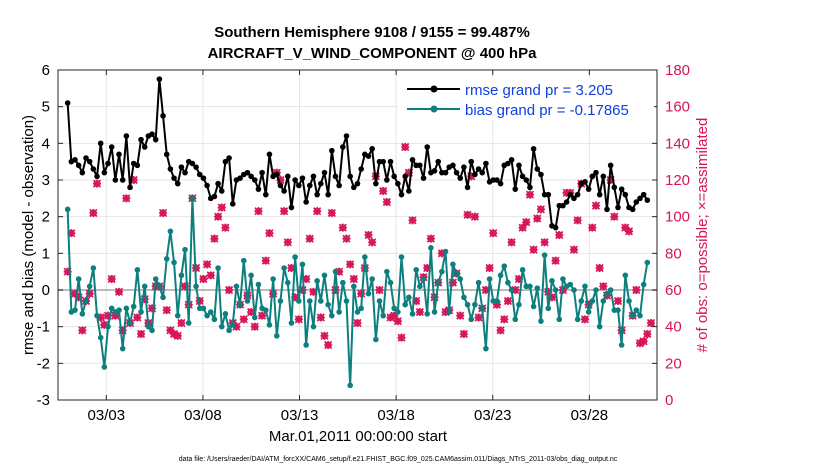 Image resolution: width=830 pixels, height=470 pixels. I want to click on y-tick-label-right: 180, so click(677, 70).